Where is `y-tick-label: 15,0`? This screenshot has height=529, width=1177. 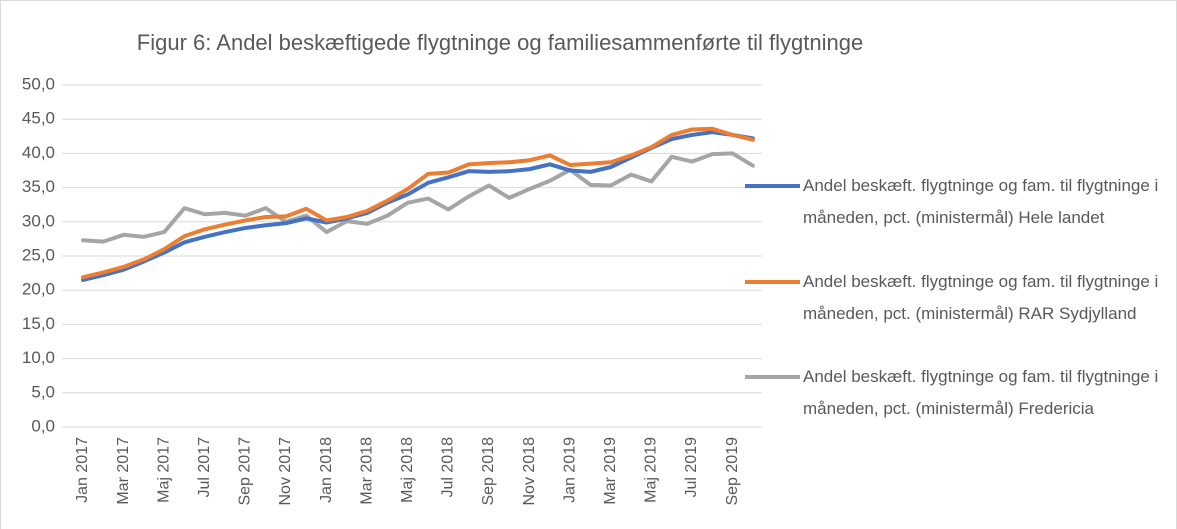
y-tick-label: 15,0 is located at coordinates (38, 323).